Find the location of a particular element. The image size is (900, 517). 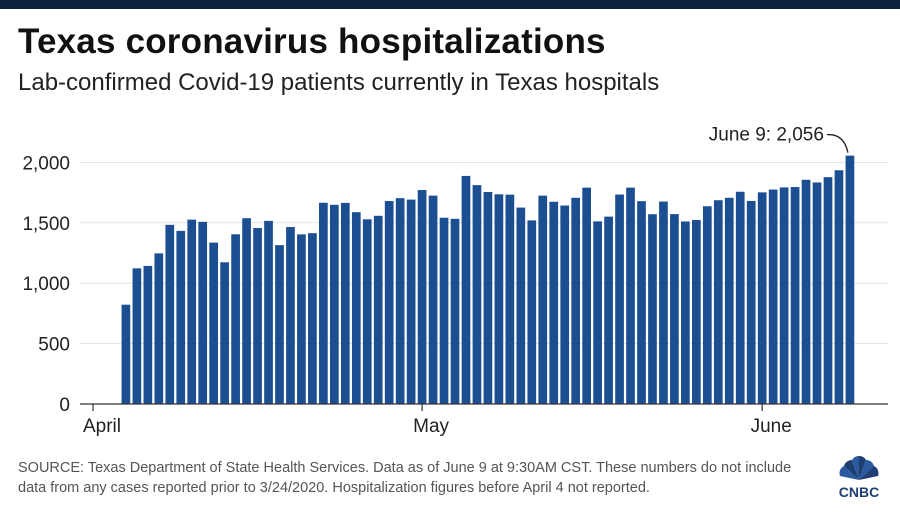

y-tick-label: 1,000 is located at coordinates (46, 284).